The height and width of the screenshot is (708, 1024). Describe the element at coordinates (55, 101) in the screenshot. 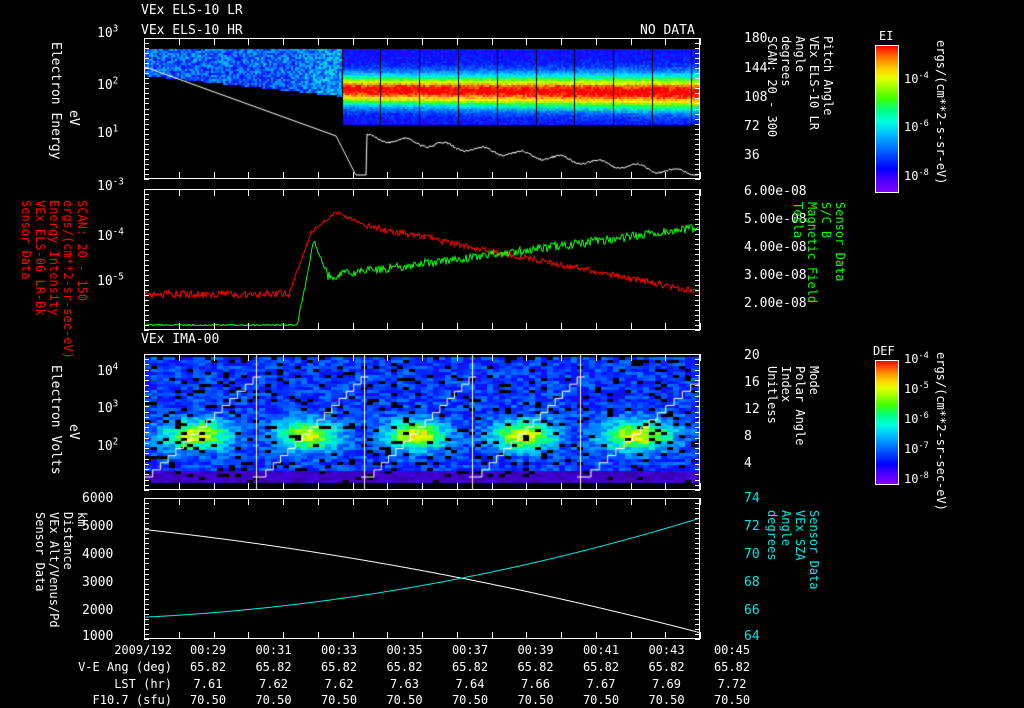

I see `panel1-y-axis-title: Electron Energy` at that location.